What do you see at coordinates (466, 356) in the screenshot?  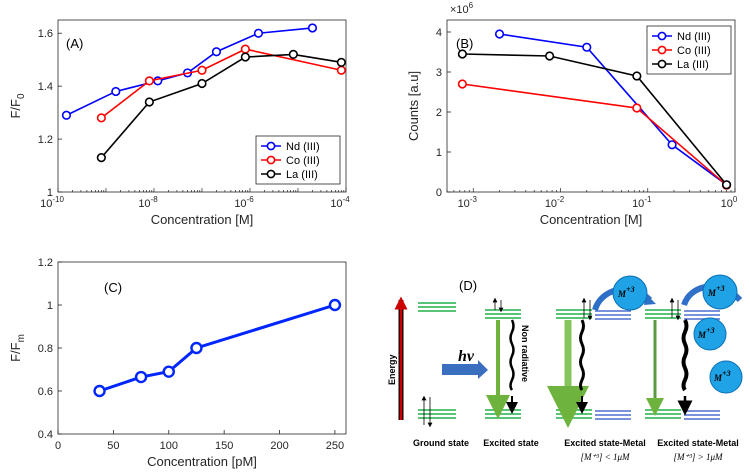 I see `hv-label: hν` at bounding box center [466, 356].